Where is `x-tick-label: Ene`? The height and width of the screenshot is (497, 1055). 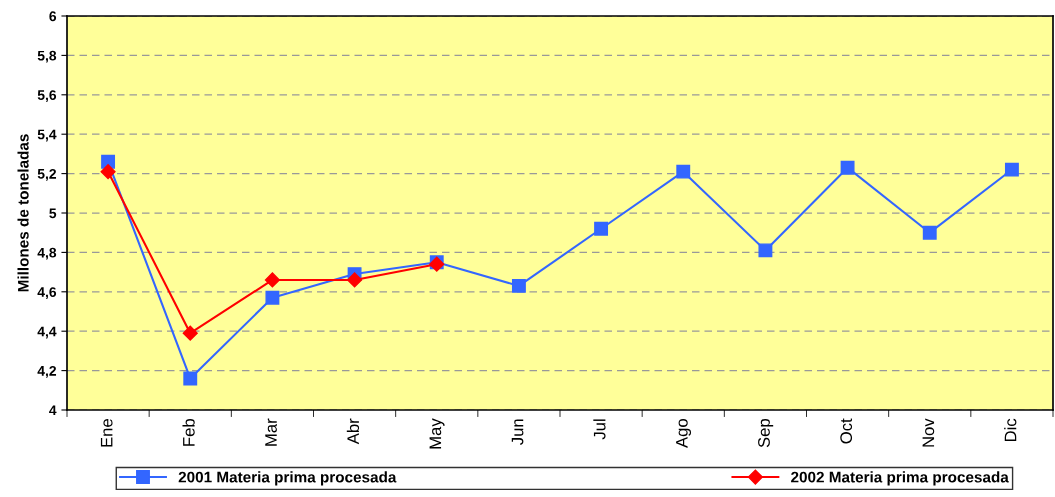 x-tick-label: Ene is located at coordinates (106, 433).